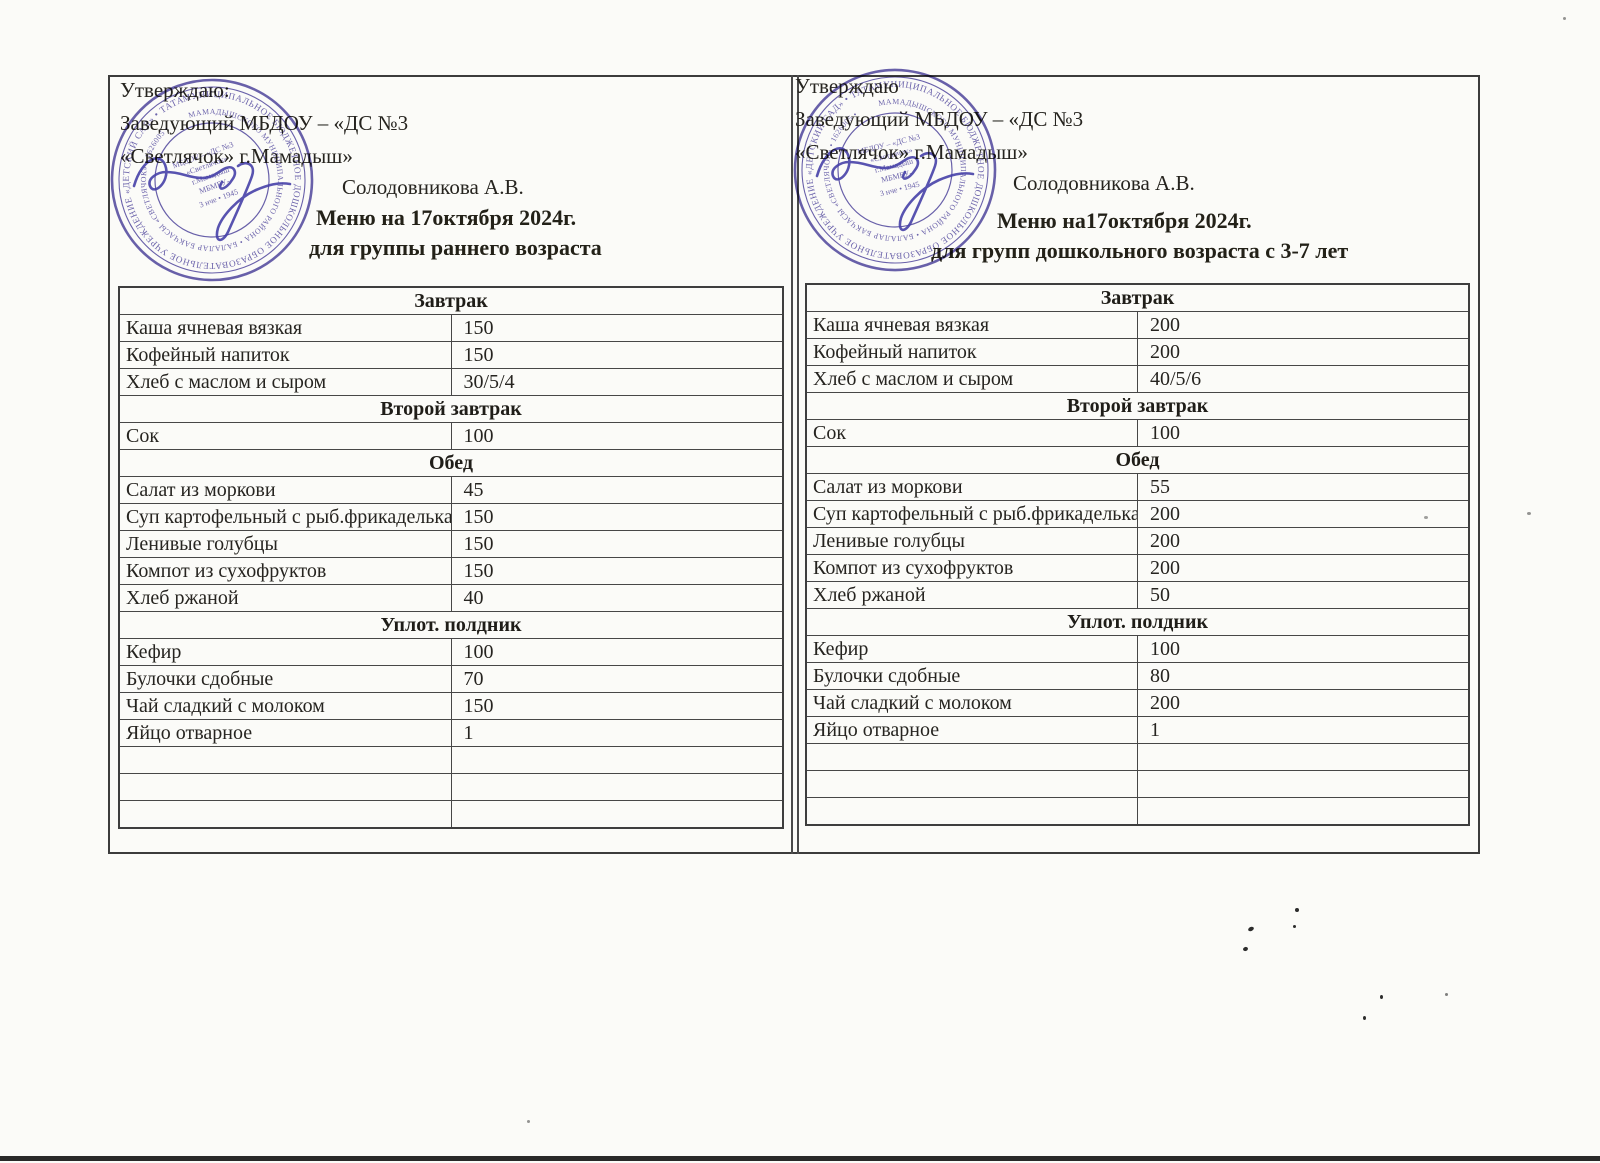 The image size is (1600, 1163). What do you see at coordinates (617, 598) in the screenshot?
I see `portion-size-cell: 40` at bounding box center [617, 598].